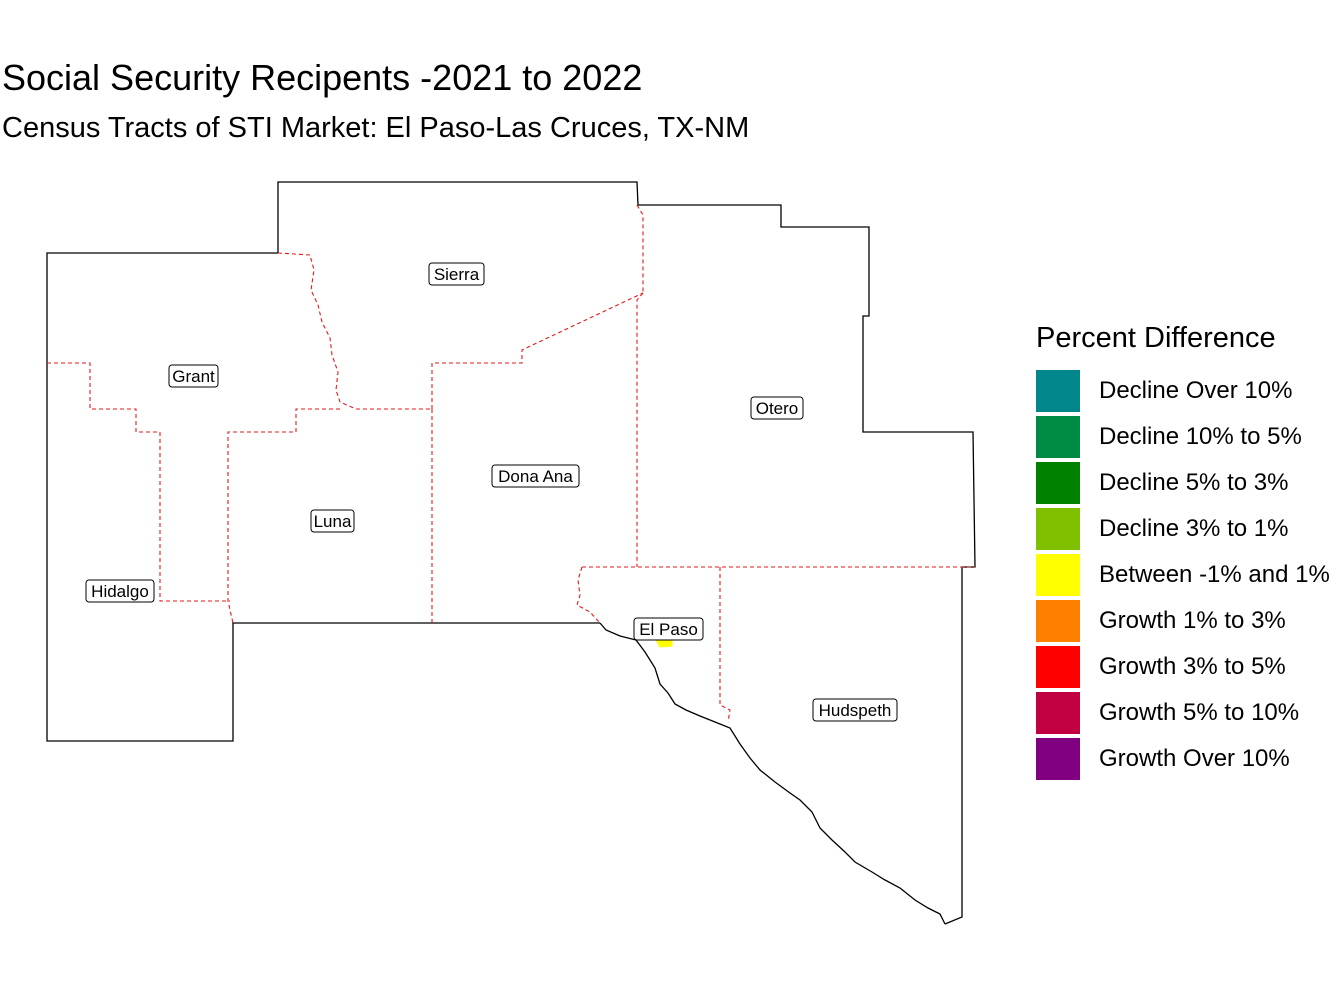 Image resolution: width=1344 pixels, height=1008 pixels. I want to click on legend-label: Growth 1% to 3%, so click(1192, 620).